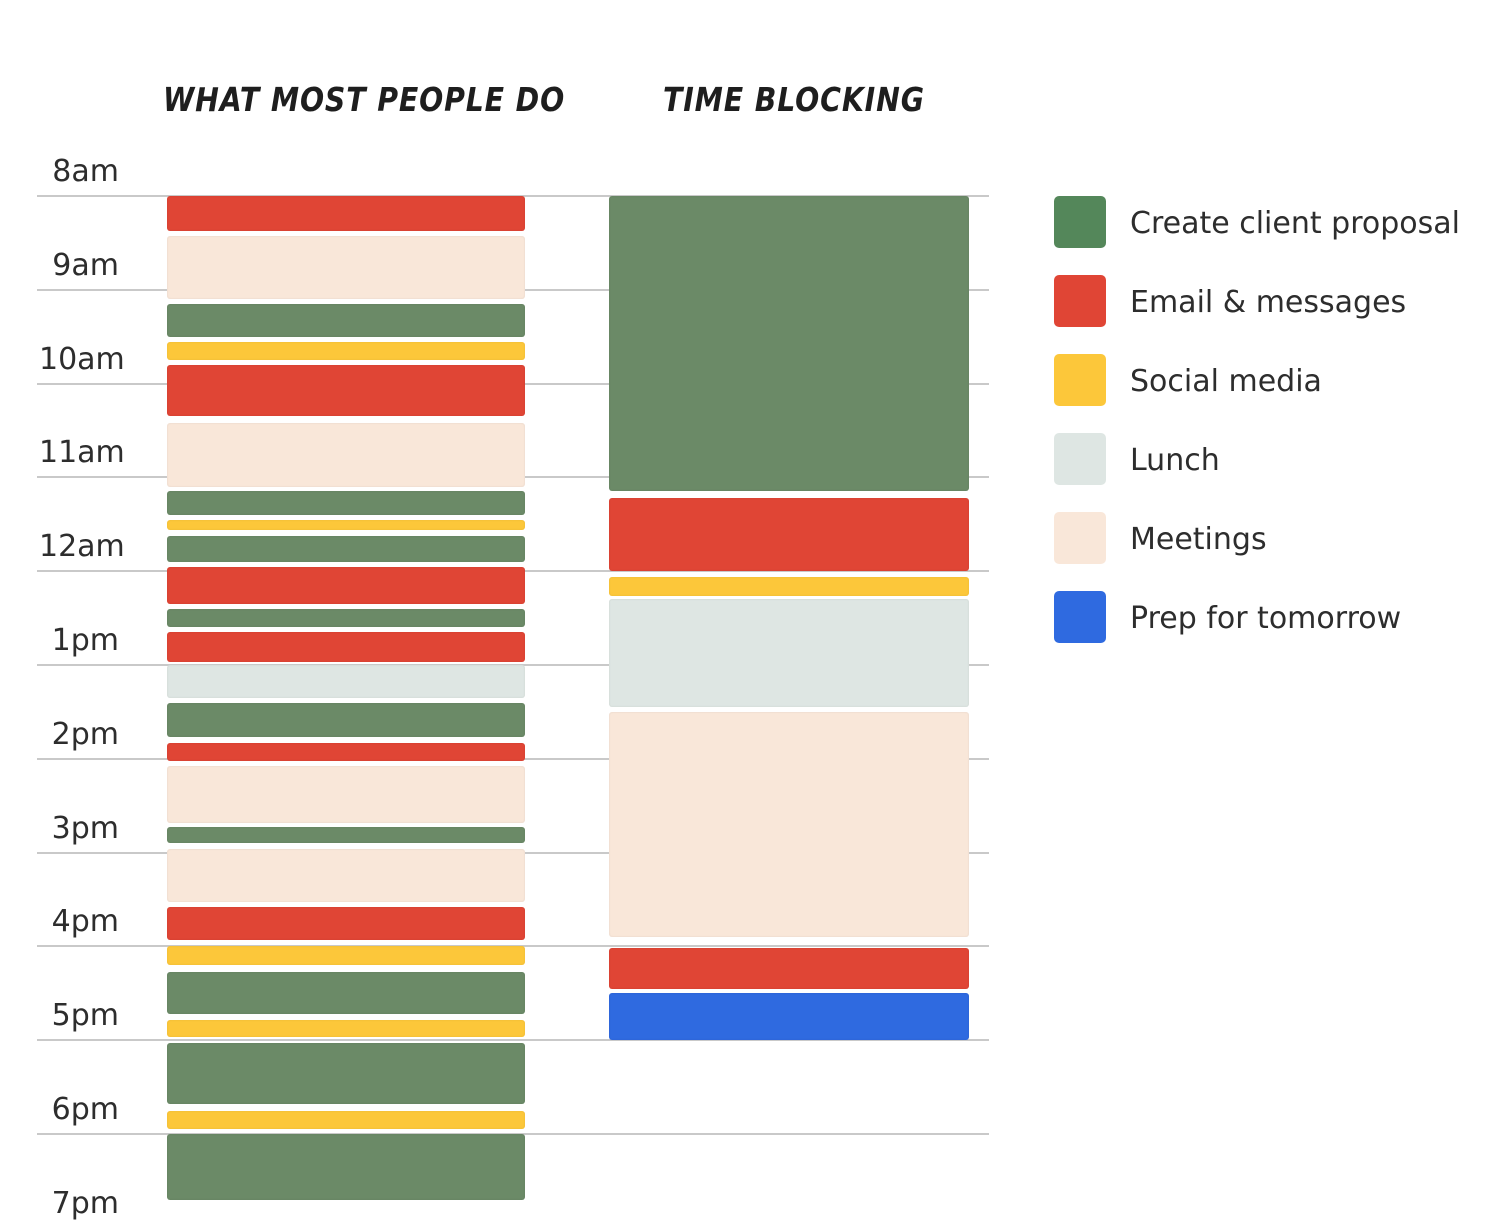 Image resolution: width=1501 pixels, height=1221 pixels. Describe the element at coordinates (82, 453) in the screenshot. I see `time-label-11am: 11am` at that location.